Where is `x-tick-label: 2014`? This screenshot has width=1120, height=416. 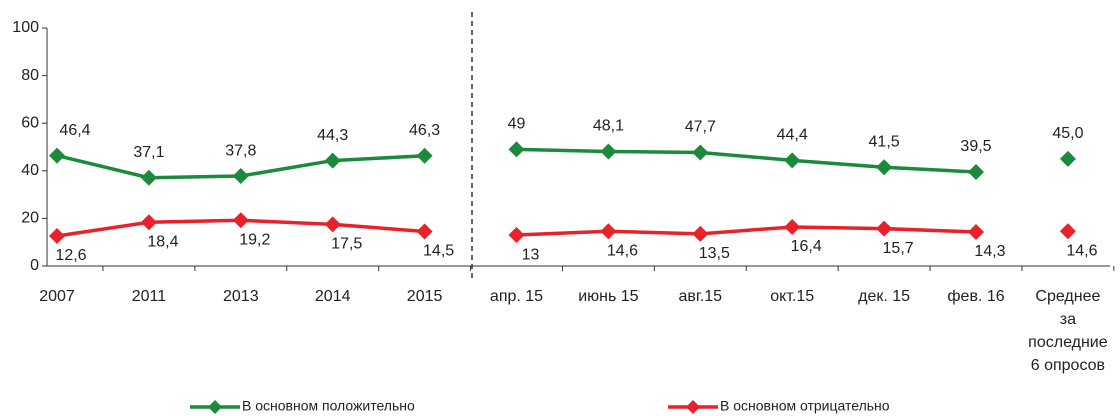 x-tick-label: 2014 is located at coordinates (333, 296).